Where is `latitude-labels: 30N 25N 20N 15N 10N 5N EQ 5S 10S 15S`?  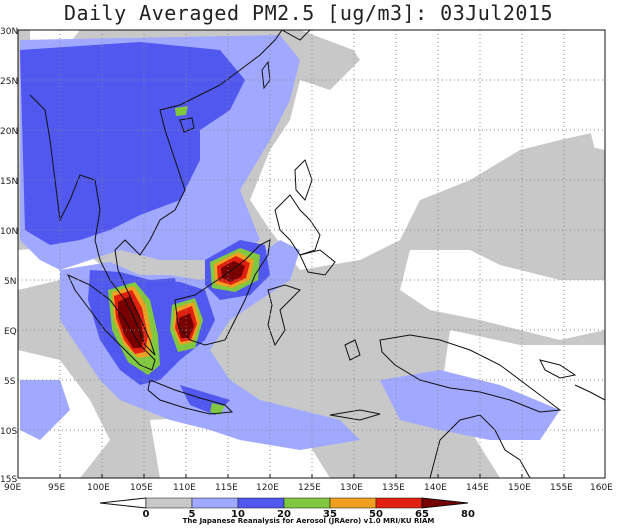
latitude-labels: 30N 25N 20N 15N 10N 5N EQ 5S 10S 15S is located at coordinates (9, 256).